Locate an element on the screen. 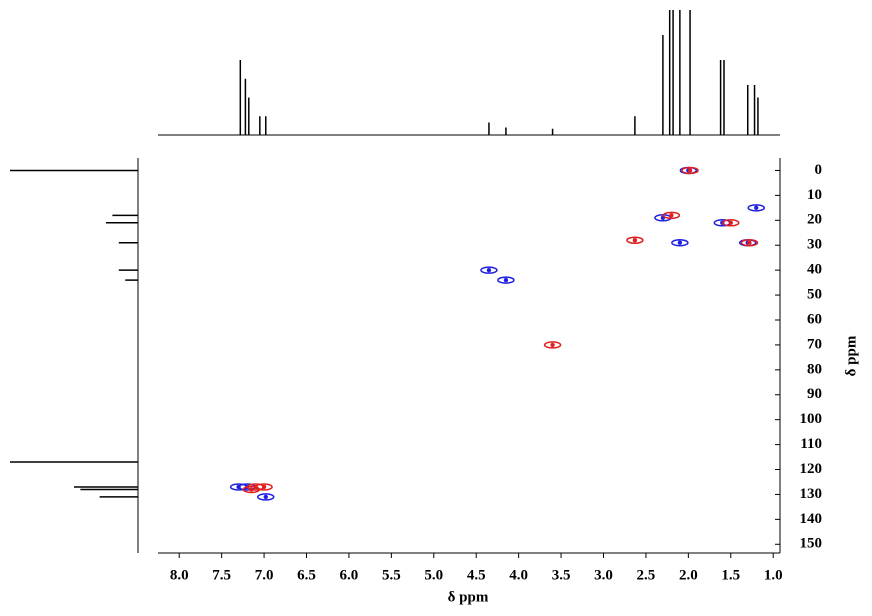 This screenshot has width=872, height=616. x-tick-label: 2.5 is located at coordinates (646, 575).